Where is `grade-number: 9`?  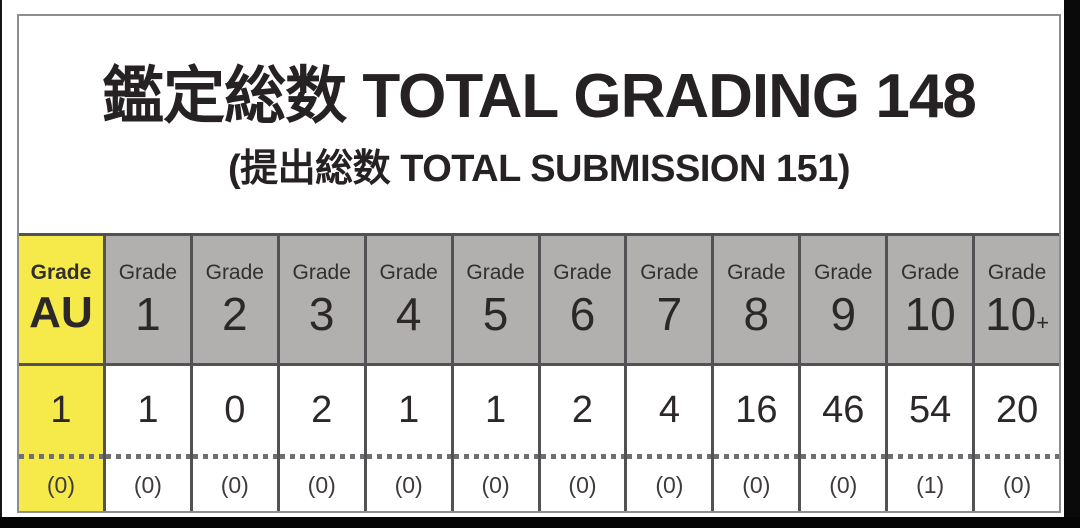 grade-number: 9 is located at coordinates (843, 314).